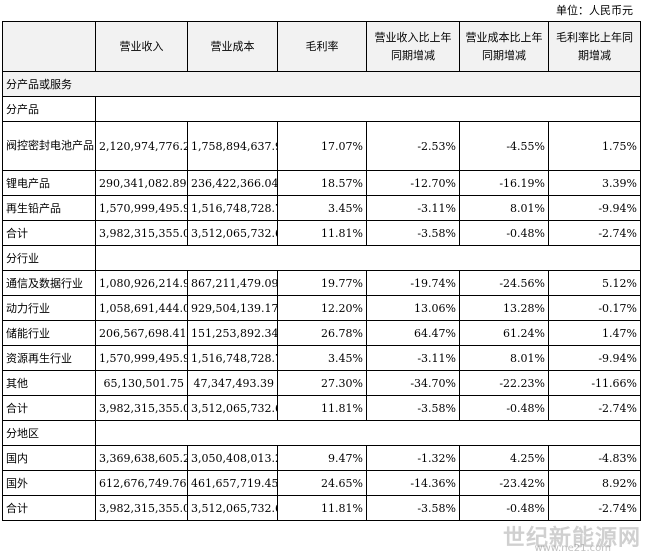 Image resolution: width=647 pixels, height=554 pixels. What do you see at coordinates (504, 46) in the screenshot?
I see `header-cost-yoy: 营业成本比上年 同期增减` at bounding box center [504, 46].